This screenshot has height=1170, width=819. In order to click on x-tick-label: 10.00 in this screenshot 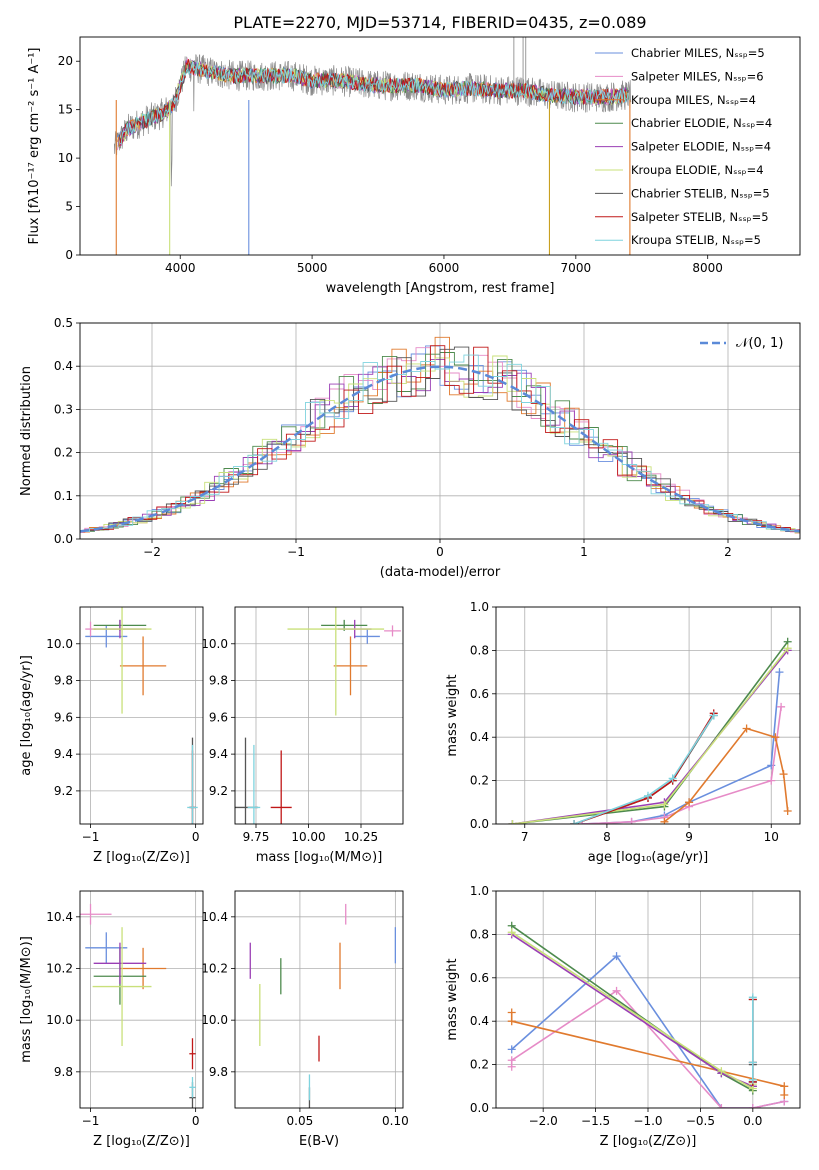, I will do `click(308, 837)`.